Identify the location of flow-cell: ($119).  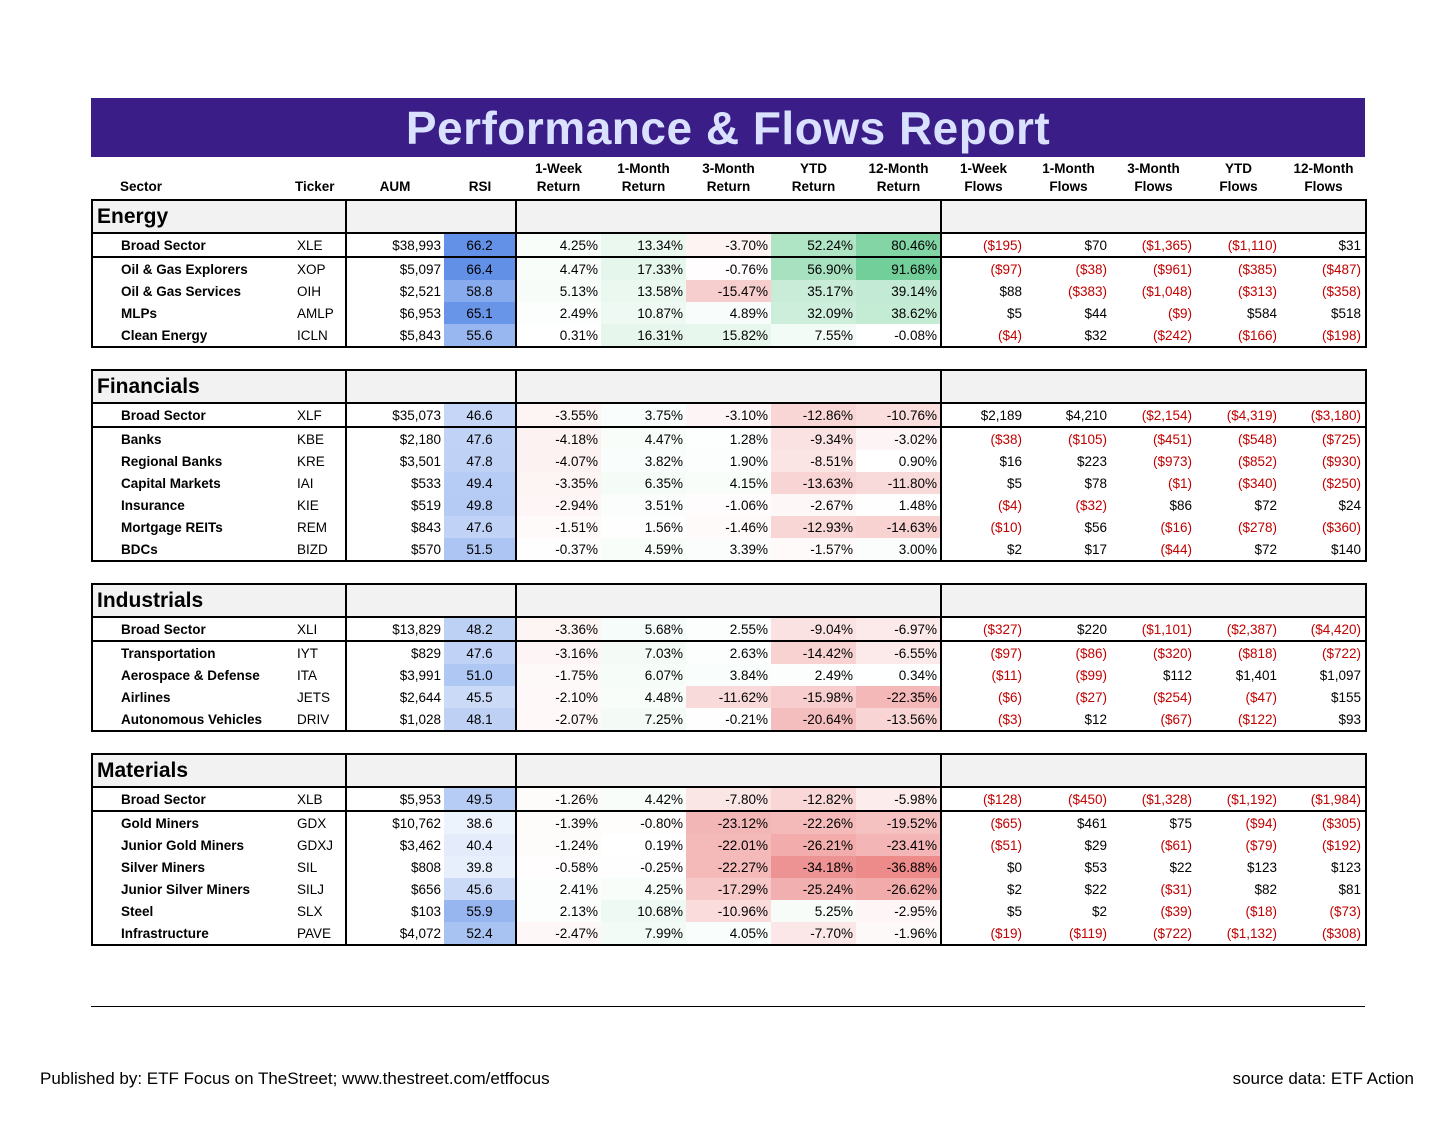
(1068, 934).